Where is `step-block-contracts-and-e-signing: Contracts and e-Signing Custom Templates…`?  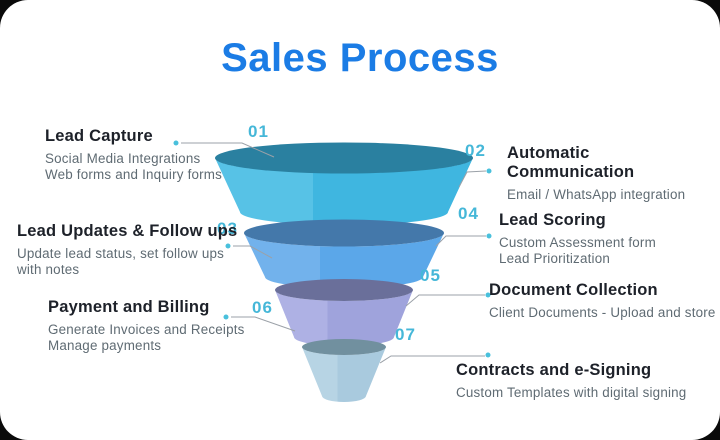
step-block-contracts-and-e-signing: Contracts and e-Signing Custom Templates… is located at coordinates (571, 381).